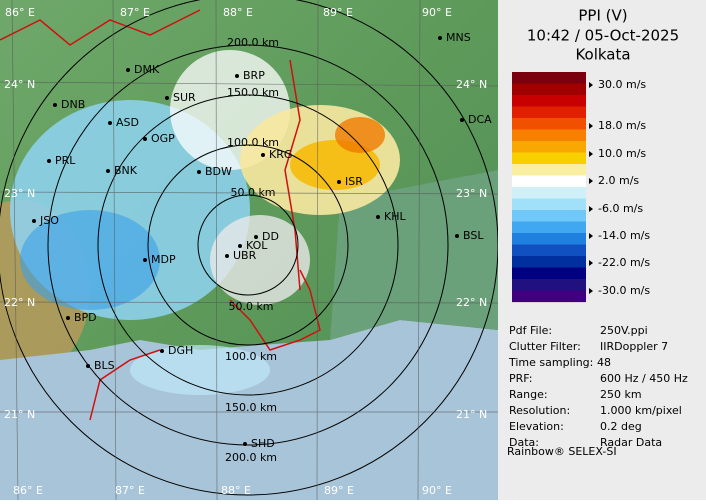 The image size is (706, 504). I want to click on station-label: ASD, so click(127, 122).